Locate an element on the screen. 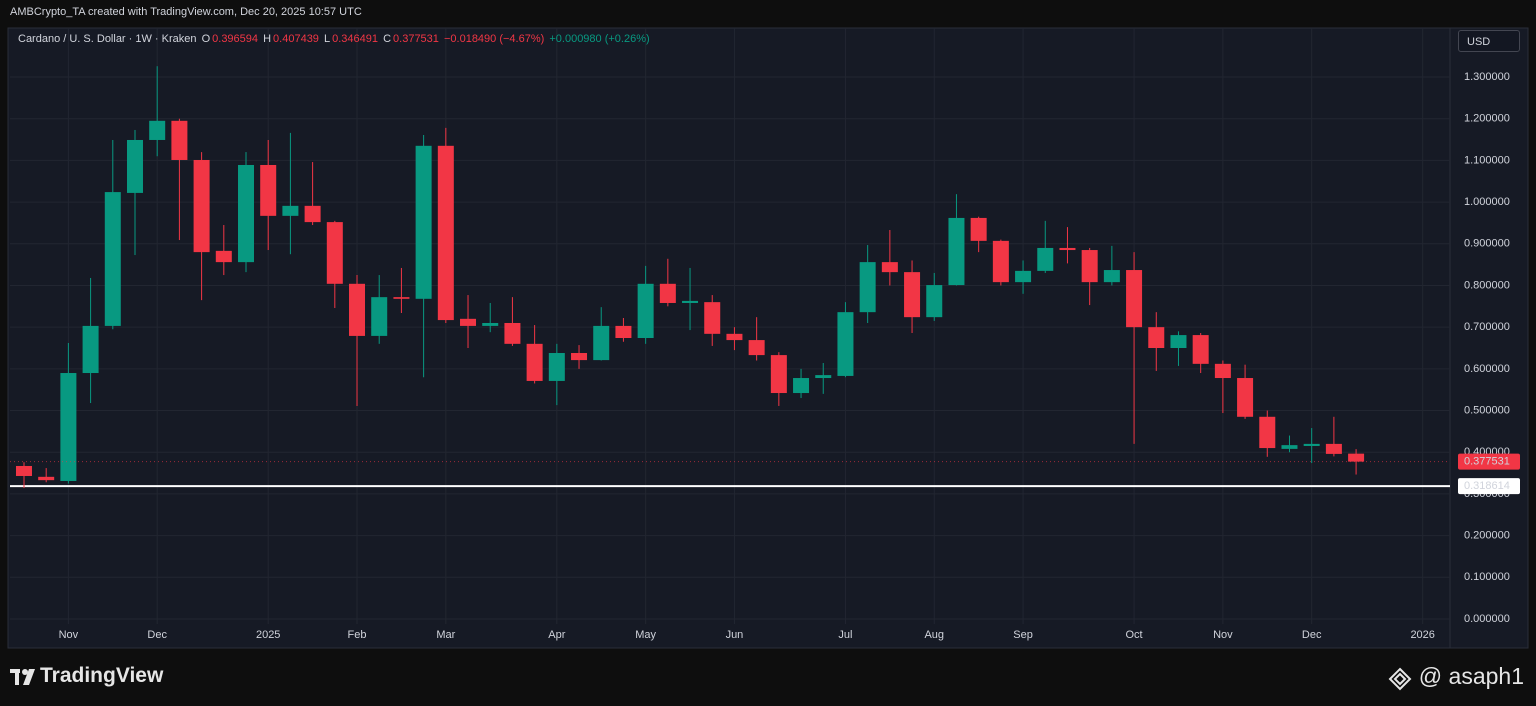 The width and height of the screenshot is (1536, 706). x-tick-label: 2025 is located at coordinates (268, 635).